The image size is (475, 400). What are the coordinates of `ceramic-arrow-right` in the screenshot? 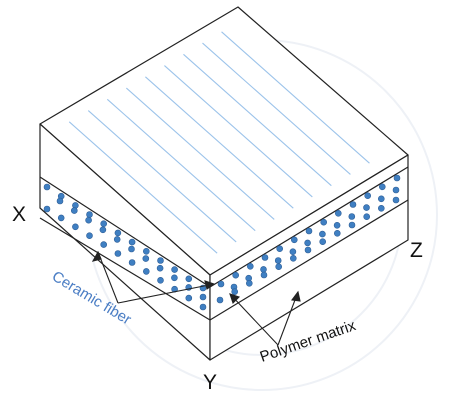 It's located at (166, 293).